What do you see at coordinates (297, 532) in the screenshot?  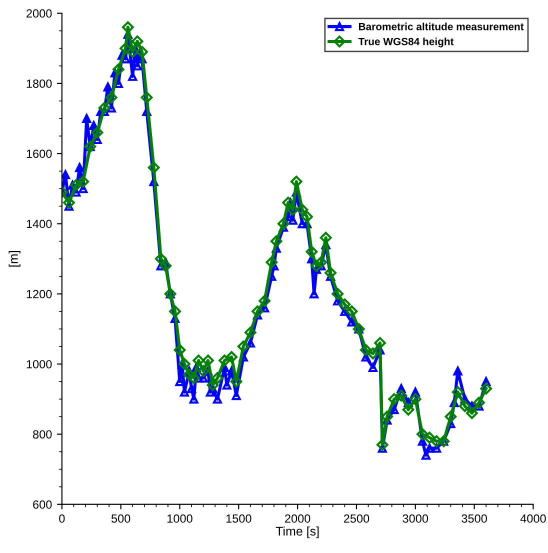 I see `x-axis-title: Time [s]` at bounding box center [297, 532].